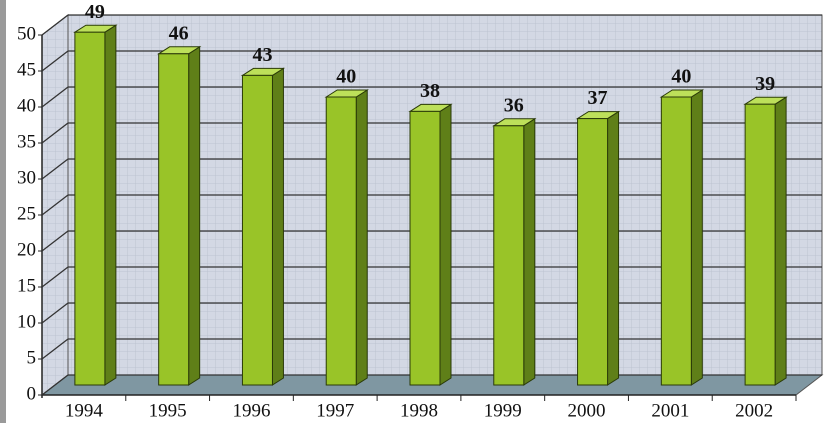  Describe the element at coordinates (26, 249) in the screenshot. I see `y-tick-label: 20` at that location.